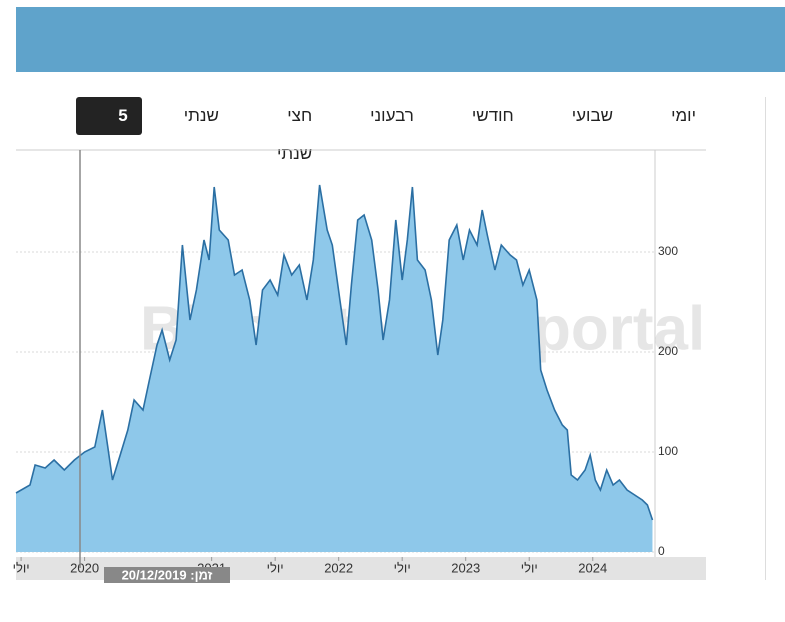  What do you see at coordinates (683, 115) in the screenshot?
I see `tab: יומי` at bounding box center [683, 115].